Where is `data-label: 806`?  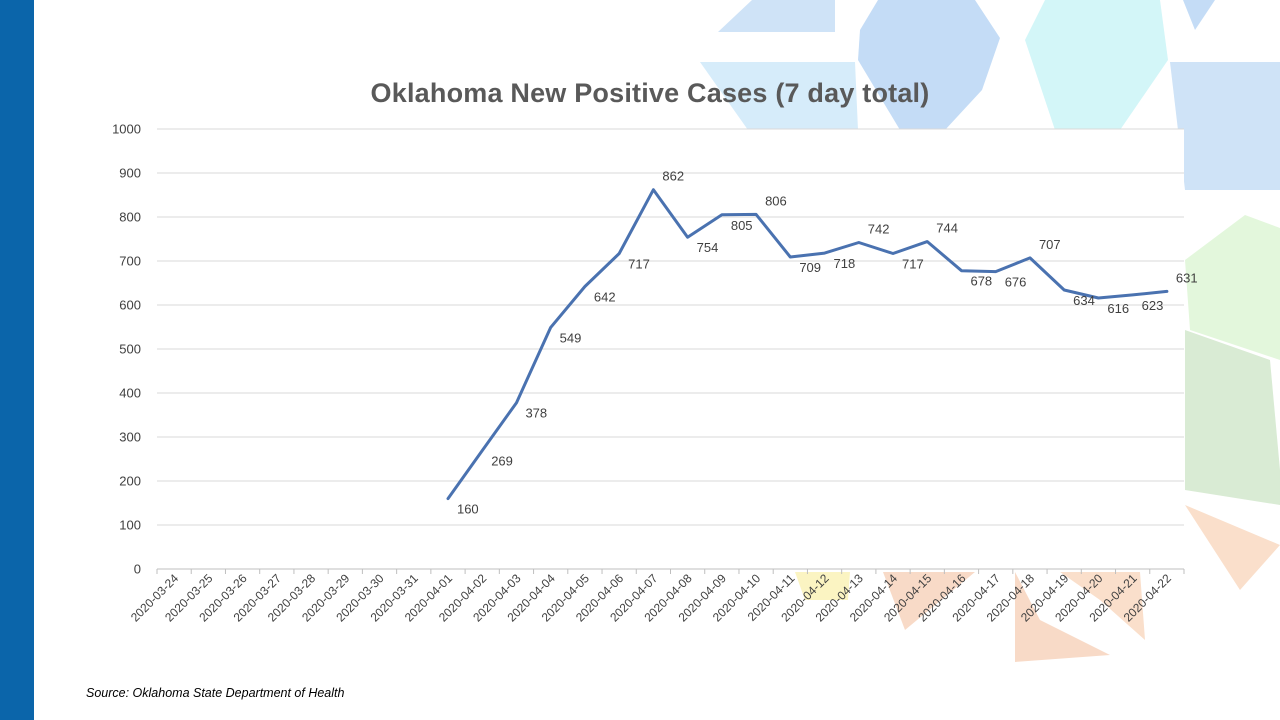
data-label: 806 is located at coordinates (776, 200).